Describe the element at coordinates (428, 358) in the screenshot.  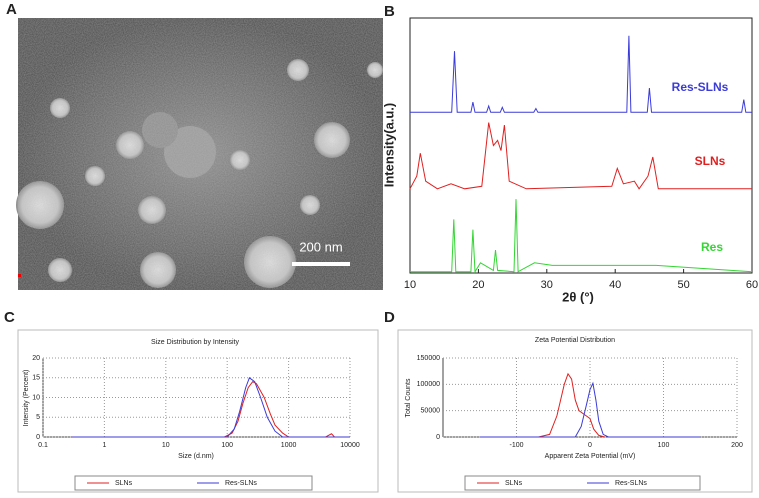
I see `y-tick-label: 150000` at that location.